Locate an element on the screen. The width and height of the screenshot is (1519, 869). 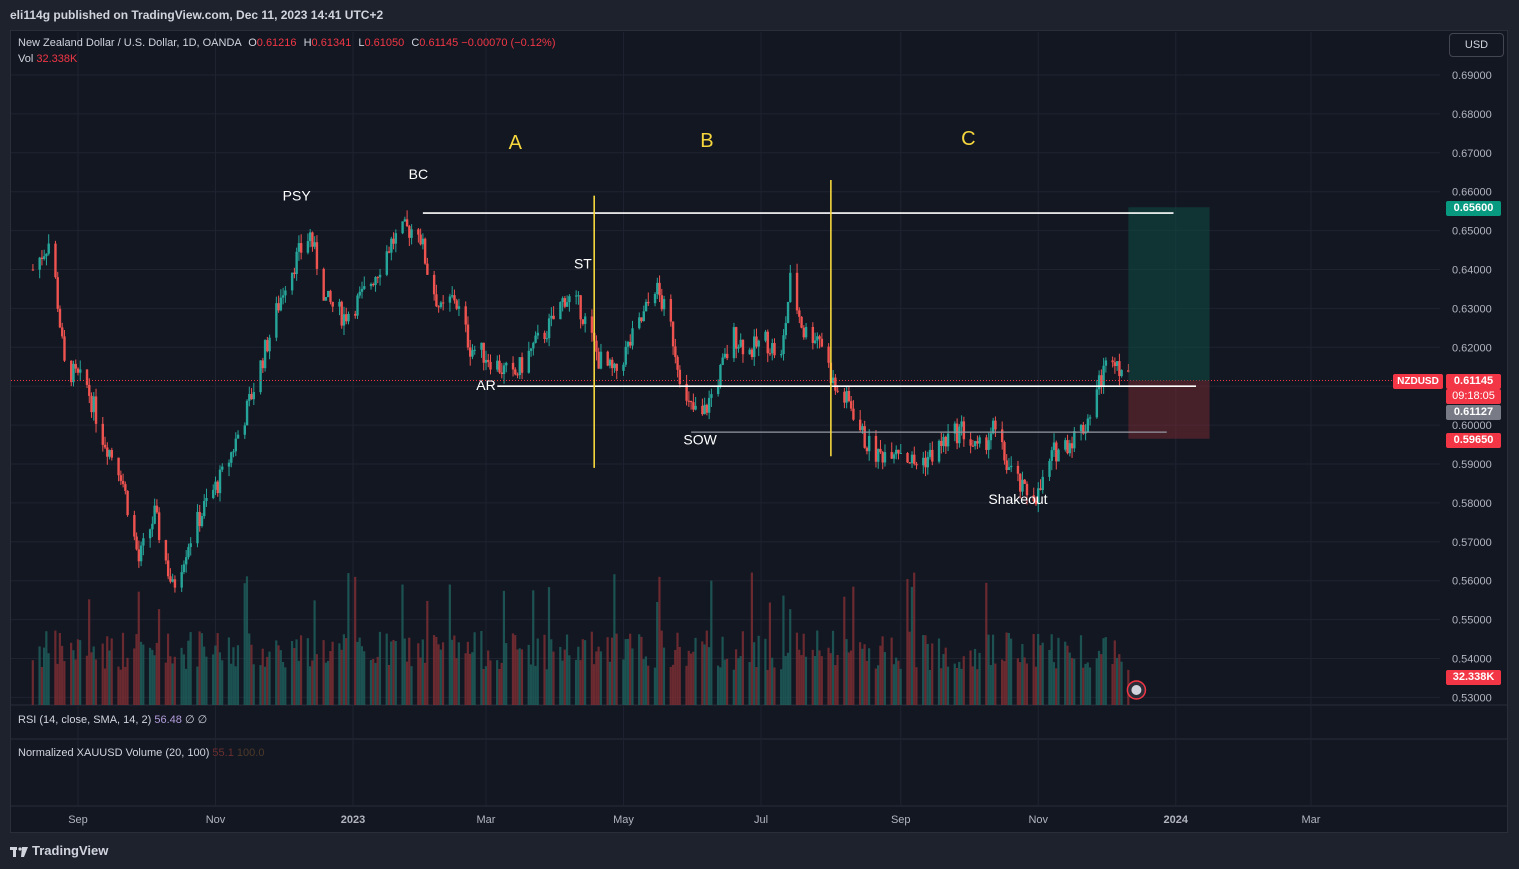
currency-button: USD is located at coordinates (1476, 45).